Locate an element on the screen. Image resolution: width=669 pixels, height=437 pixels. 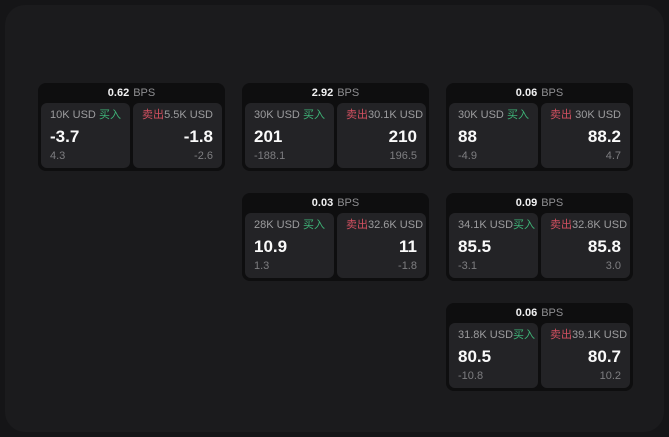
sell-panel: 卖出 30.1K USD 210 196.5 is located at coordinates (381, 135).